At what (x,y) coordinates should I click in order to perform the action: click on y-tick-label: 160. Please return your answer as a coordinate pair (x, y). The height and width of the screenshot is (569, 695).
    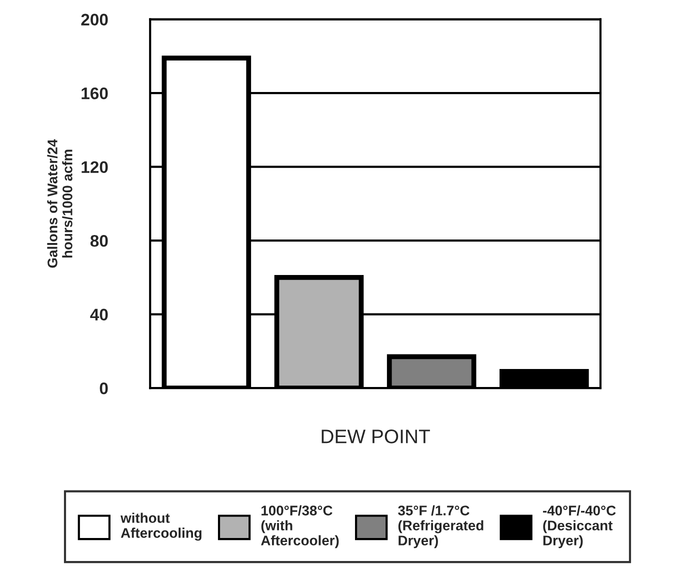
    Looking at the image, I should click on (95, 93).